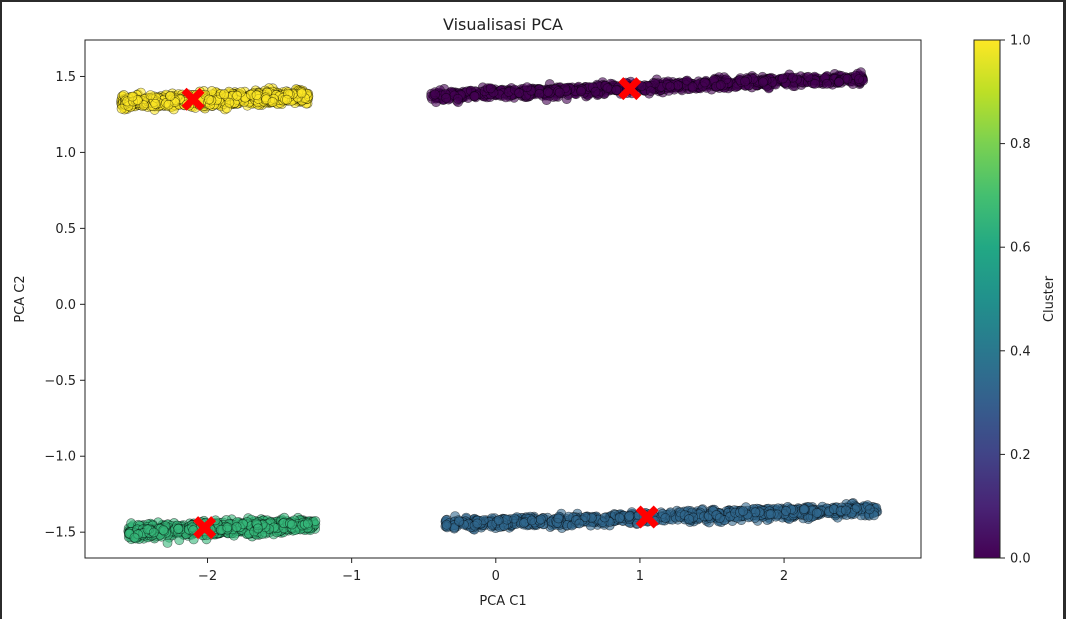  I want to click on colorbar-tick-label: 0.6, so click(1020, 248).